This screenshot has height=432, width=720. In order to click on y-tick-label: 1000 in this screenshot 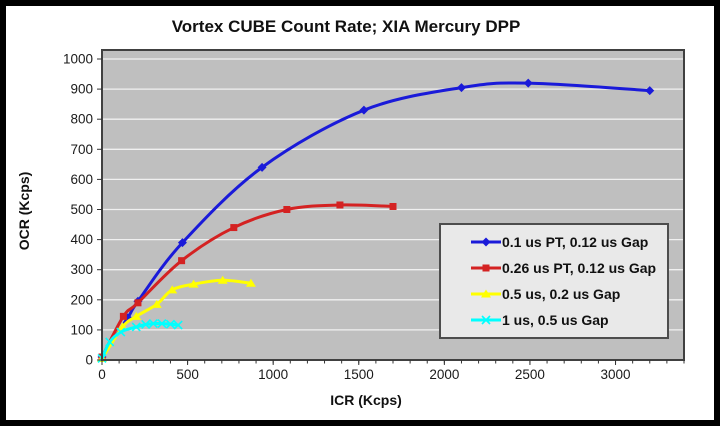, I will do `click(78, 59)`.